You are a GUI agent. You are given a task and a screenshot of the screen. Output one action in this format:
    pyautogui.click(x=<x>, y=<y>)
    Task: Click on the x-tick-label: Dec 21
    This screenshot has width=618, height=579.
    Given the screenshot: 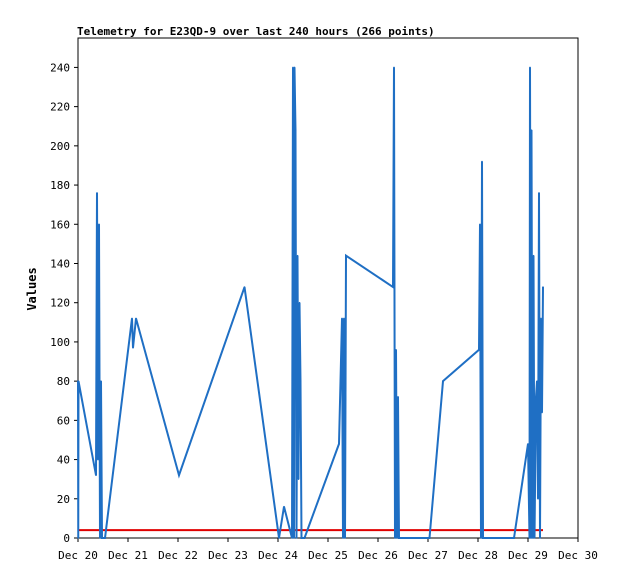 What is the action you would take?
    pyautogui.click(x=128, y=555)
    